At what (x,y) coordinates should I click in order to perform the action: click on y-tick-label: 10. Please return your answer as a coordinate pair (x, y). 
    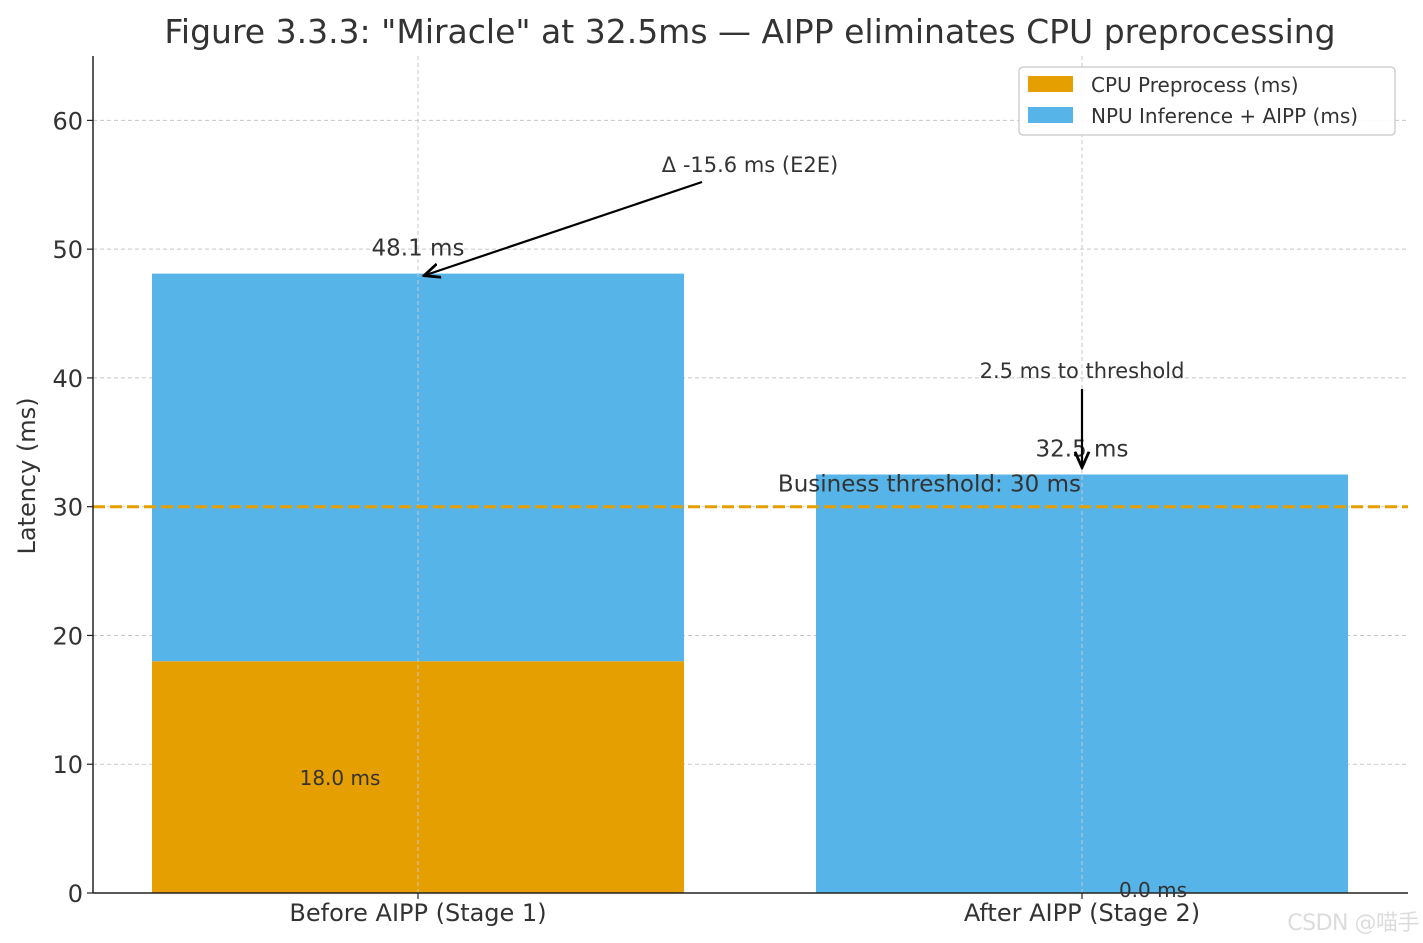
    Looking at the image, I should click on (67, 765).